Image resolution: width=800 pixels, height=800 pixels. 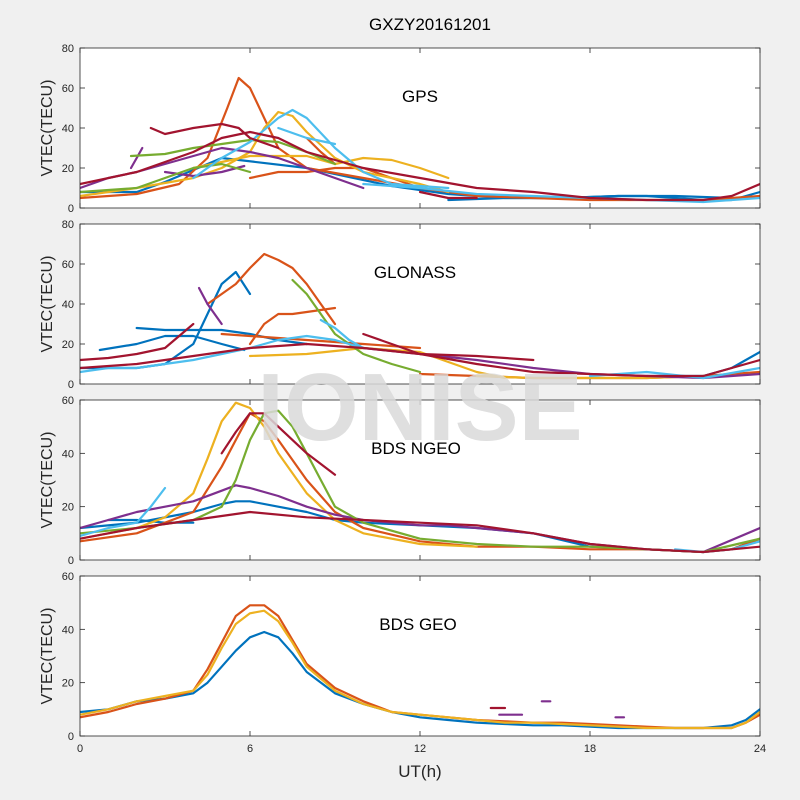 What do you see at coordinates (416, 448) in the screenshot?
I see `panel-title: BDS NGEO` at bounding box center [416, 448].